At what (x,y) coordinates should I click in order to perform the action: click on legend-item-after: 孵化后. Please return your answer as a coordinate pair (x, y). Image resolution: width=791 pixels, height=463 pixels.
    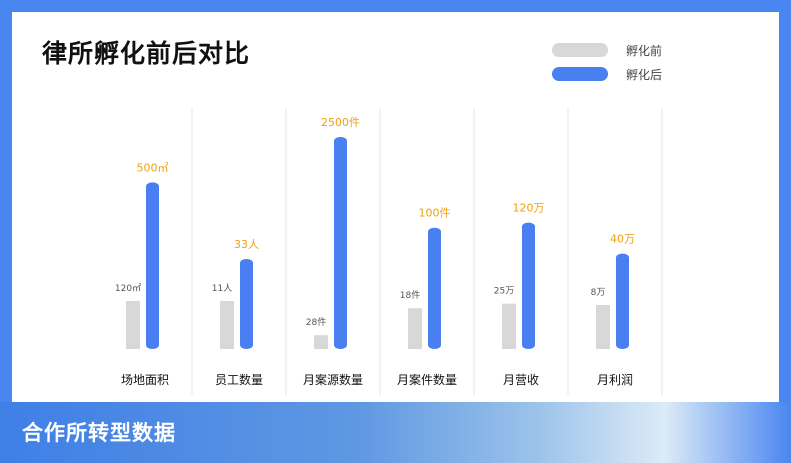
    Looking at the image, I should click on (607, 74).